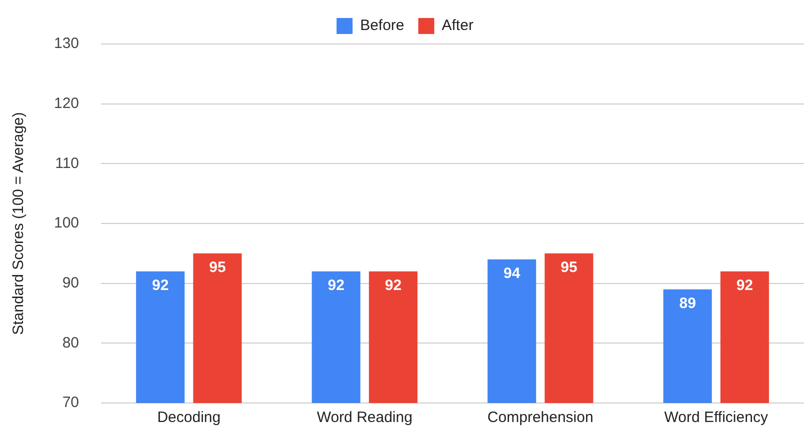 This screenshot has width=804, height=435. Describe the element at coordinates (71, 283) in the screenshot. I see `y-tick-label: 90` at that location.